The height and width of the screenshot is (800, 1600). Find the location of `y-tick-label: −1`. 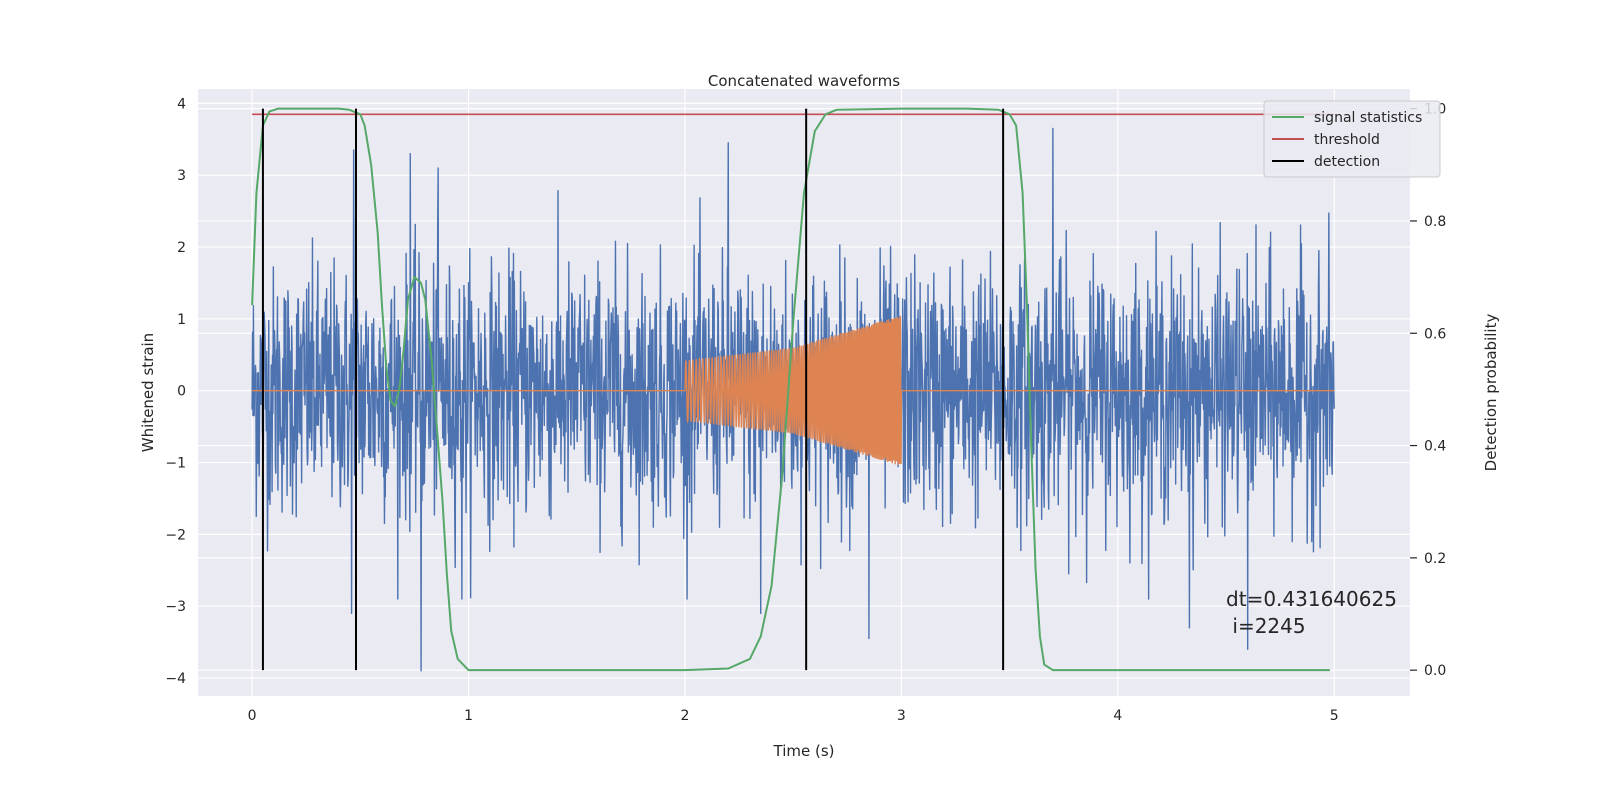

y-tick-label: −1 is located at coordinates (175, 464).